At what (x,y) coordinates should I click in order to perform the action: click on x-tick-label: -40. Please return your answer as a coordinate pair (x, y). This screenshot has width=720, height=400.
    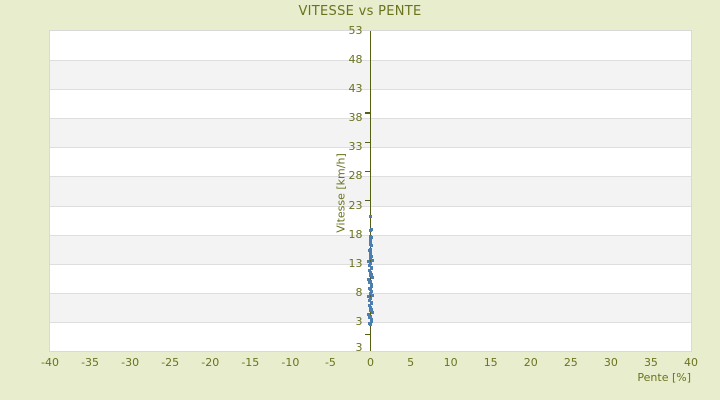
    Looking at the image, I should click on (50, 362).